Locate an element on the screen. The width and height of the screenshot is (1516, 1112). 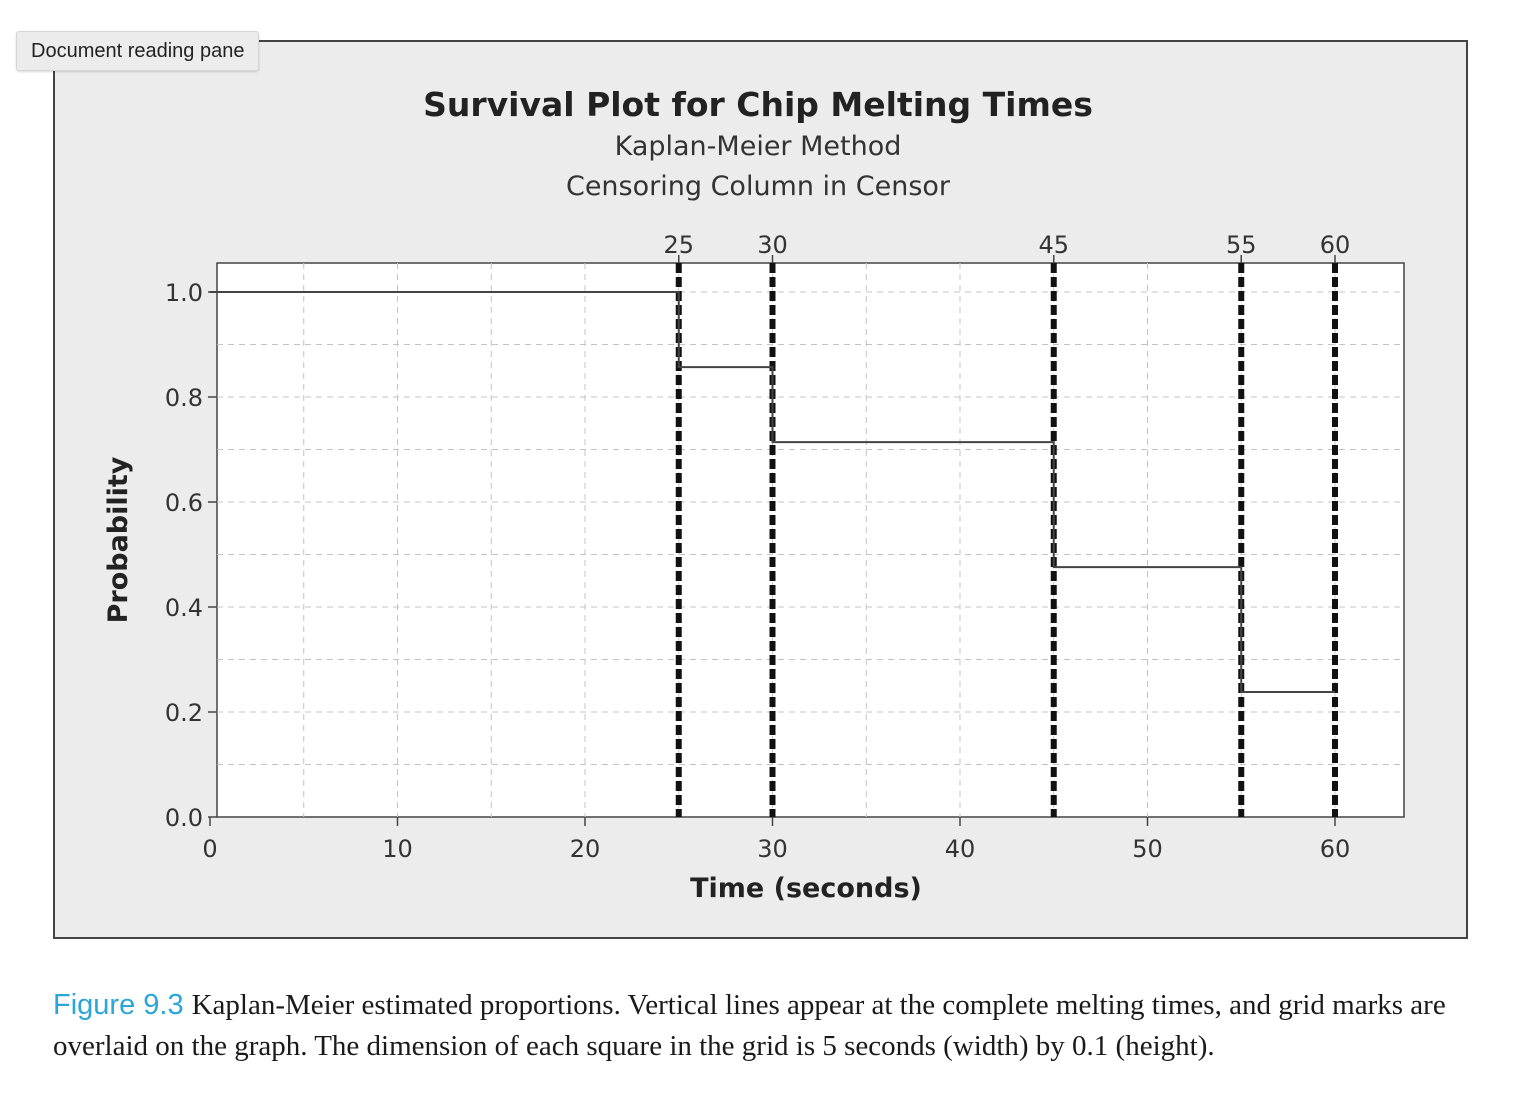
y-tick-label: 0.8 is located at coordinates (184, 398).